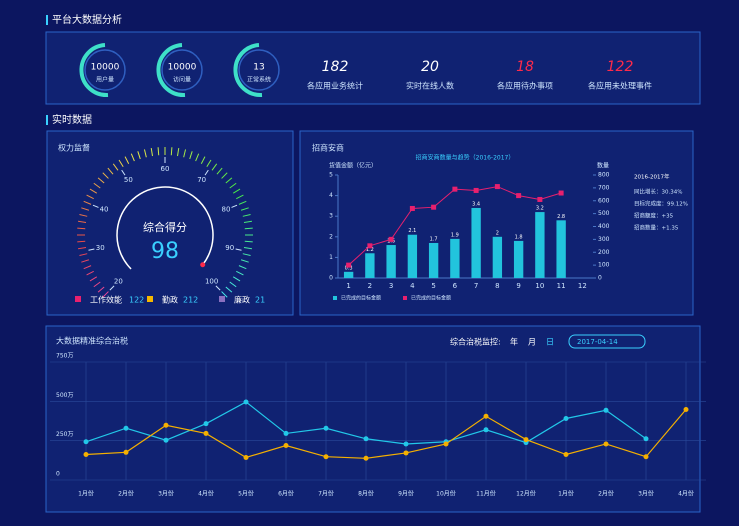  I want to click on bar-label: 3.2, so click(540, 209).